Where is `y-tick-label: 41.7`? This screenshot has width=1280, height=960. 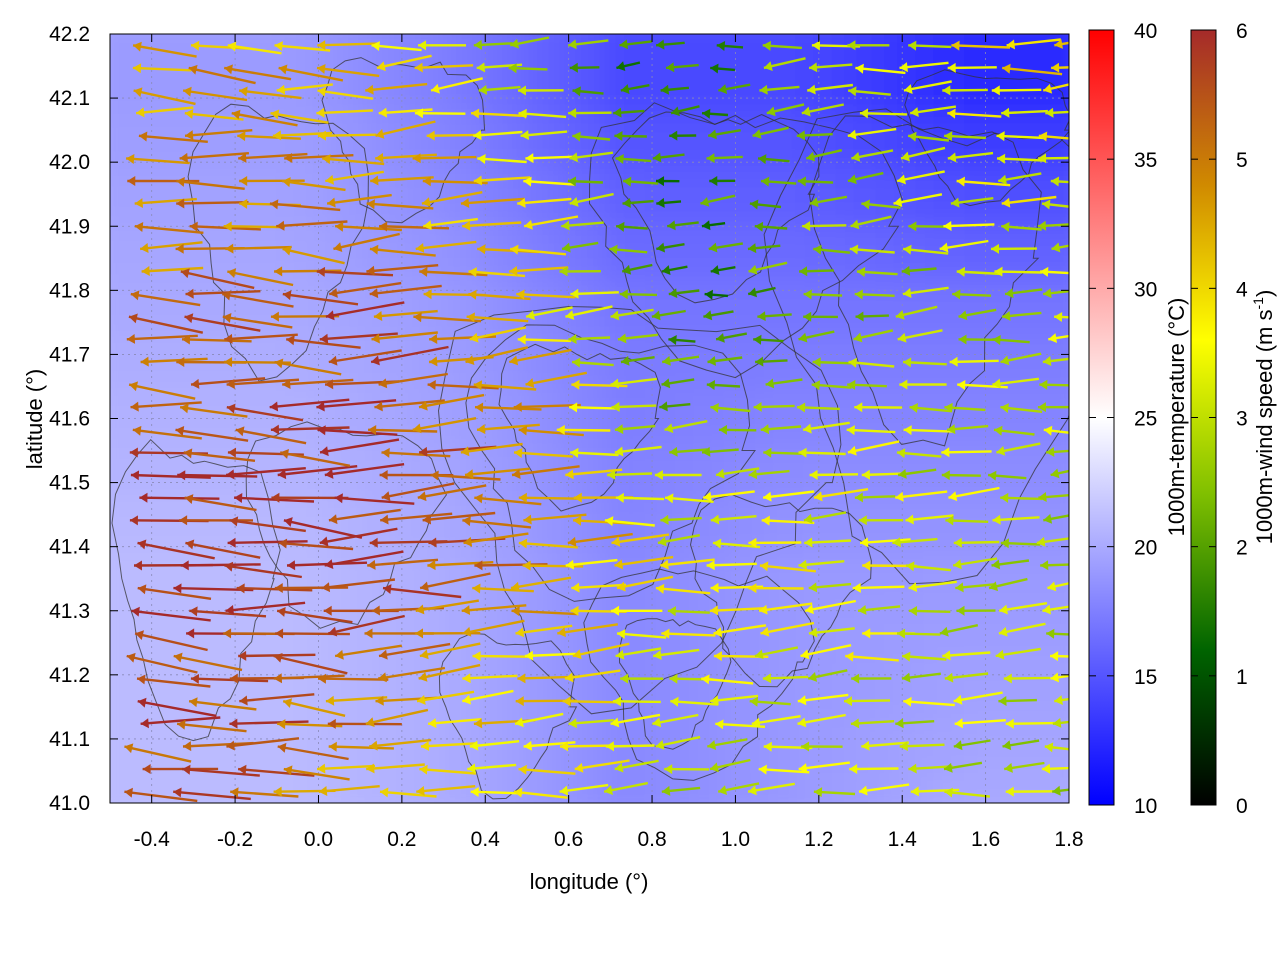 y-tick-label: 41.7 is located at coordinates (69, 354).